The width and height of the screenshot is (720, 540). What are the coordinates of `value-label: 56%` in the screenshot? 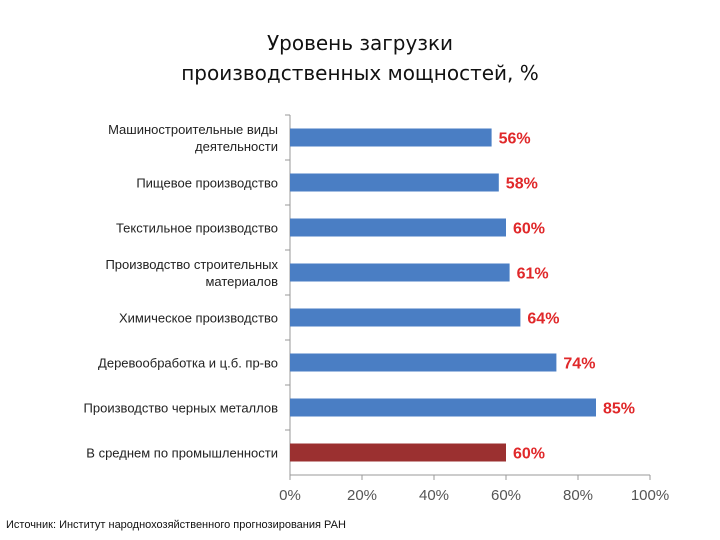 It's located at (515, 139).